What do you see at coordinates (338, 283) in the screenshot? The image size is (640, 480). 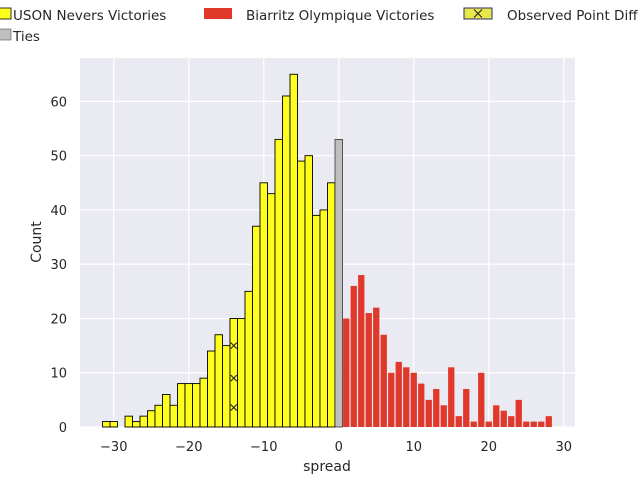 I see `ties-bar` at bounding box center [338, 283].